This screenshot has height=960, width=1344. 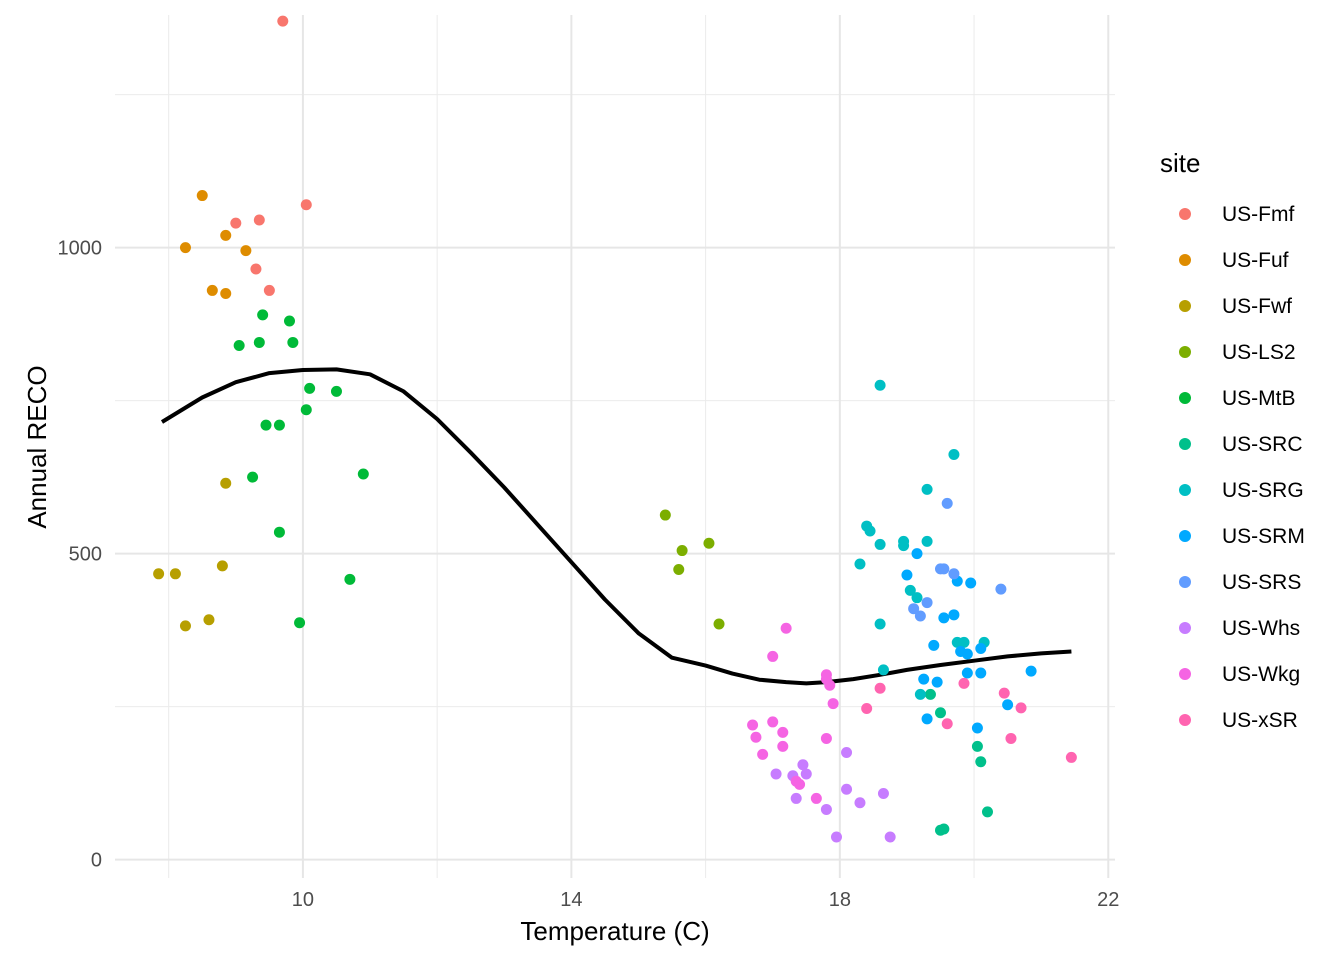 I want to click on y-axis-title: Annual RECO, so click(x=37, y=446).